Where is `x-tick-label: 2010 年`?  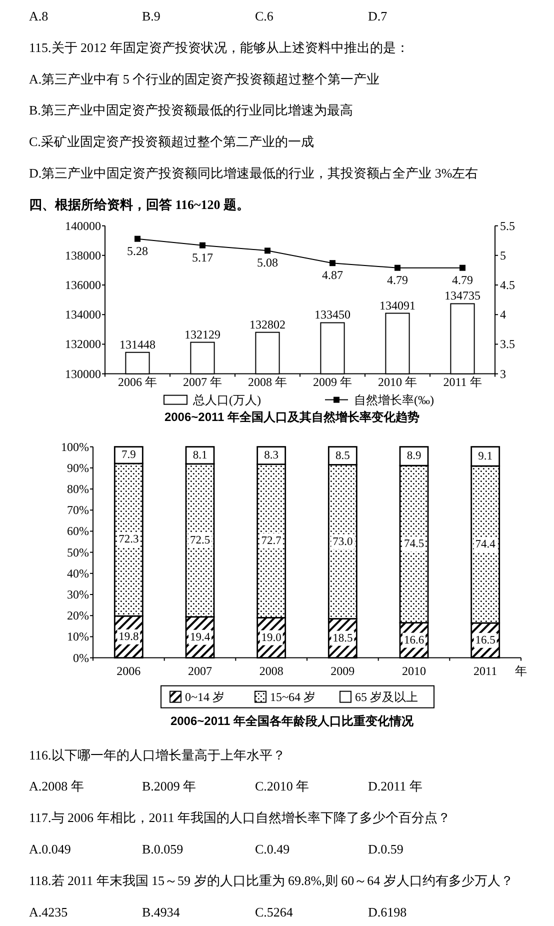
x-tick-label: 2010 年 is located at coordinates (397, 381).